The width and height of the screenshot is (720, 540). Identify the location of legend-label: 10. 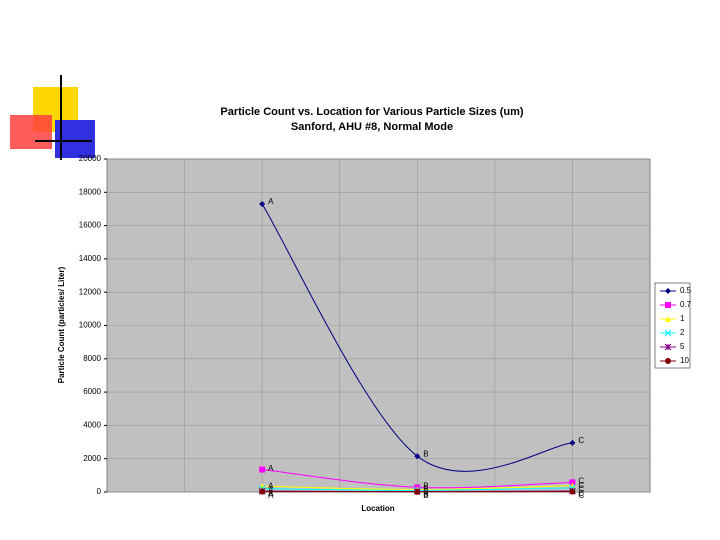
(684, 360).